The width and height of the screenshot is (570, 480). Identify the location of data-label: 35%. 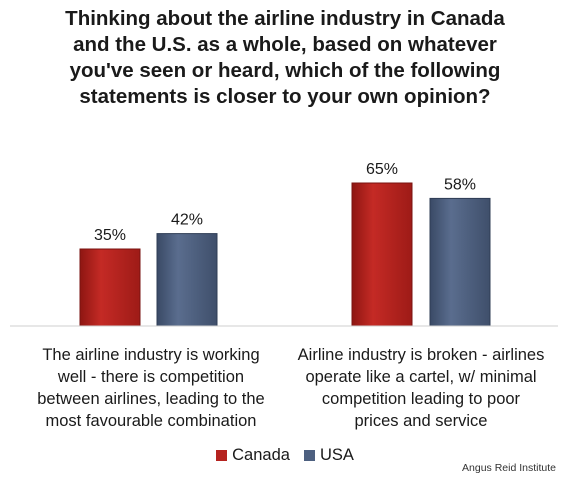
(110, 235).